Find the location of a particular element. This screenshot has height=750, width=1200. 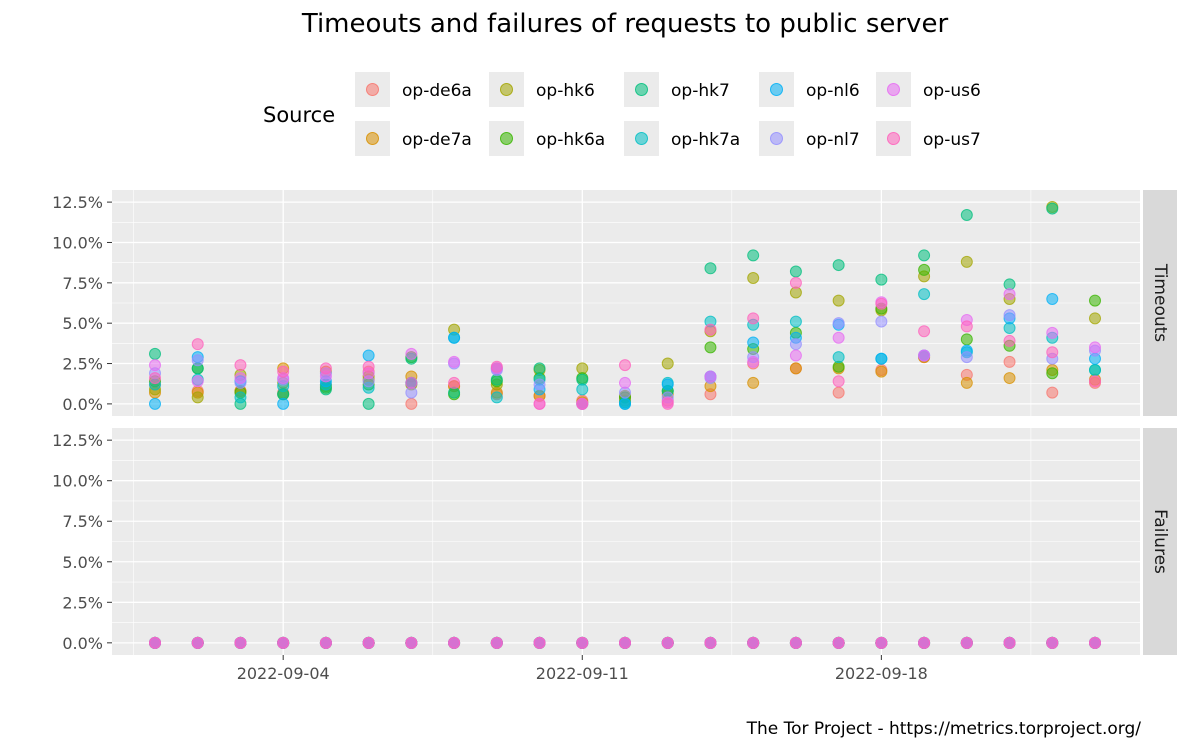

y-tick-label: 5.0% is located at coordinates (82, 323).